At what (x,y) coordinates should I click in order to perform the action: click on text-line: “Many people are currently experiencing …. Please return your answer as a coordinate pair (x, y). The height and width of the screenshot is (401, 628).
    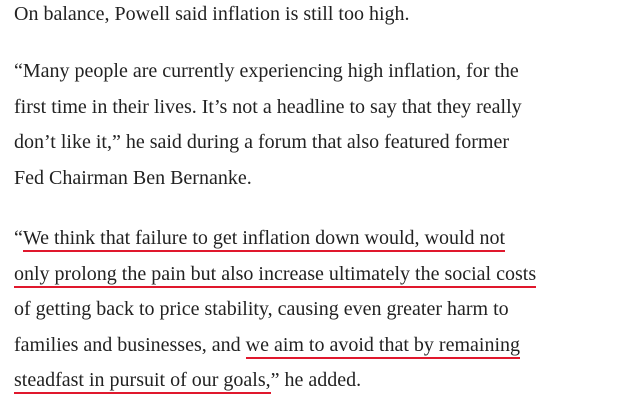
    Looking at the image, I should click on (268, 72).